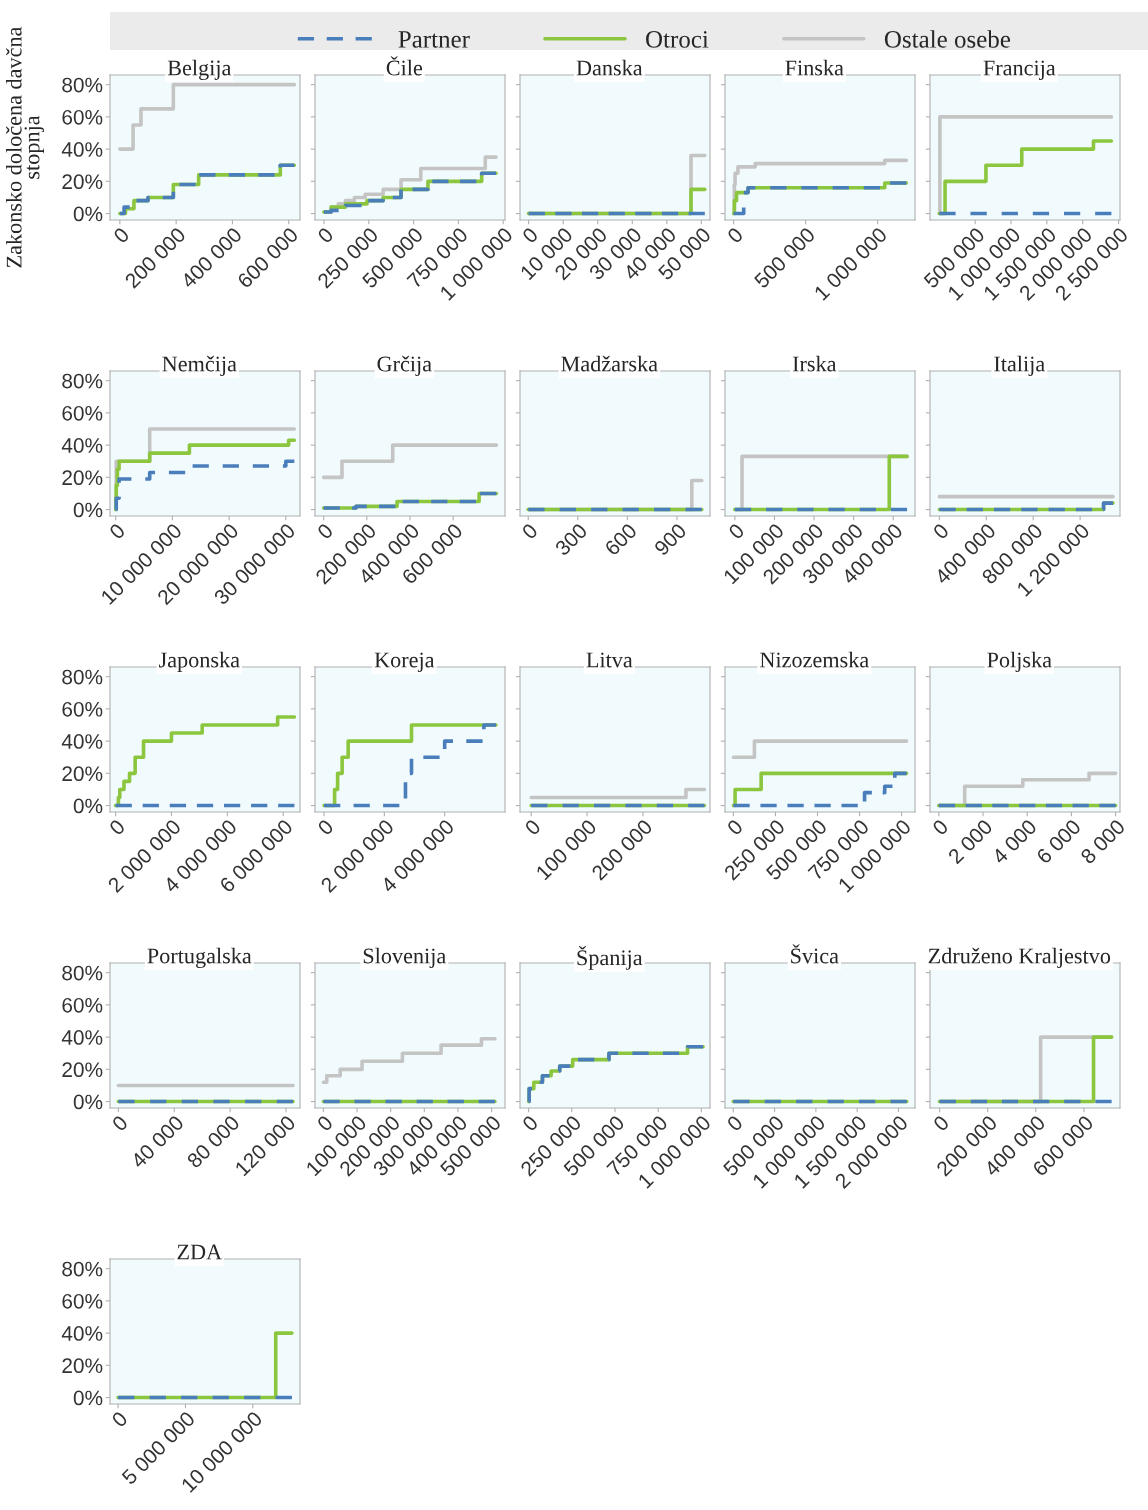 The width and height of the screenshot is (1148, 1510). Describe the element at coordinates (404, 662) in the screenshot. I see `chart-title: Koreja` at that location.